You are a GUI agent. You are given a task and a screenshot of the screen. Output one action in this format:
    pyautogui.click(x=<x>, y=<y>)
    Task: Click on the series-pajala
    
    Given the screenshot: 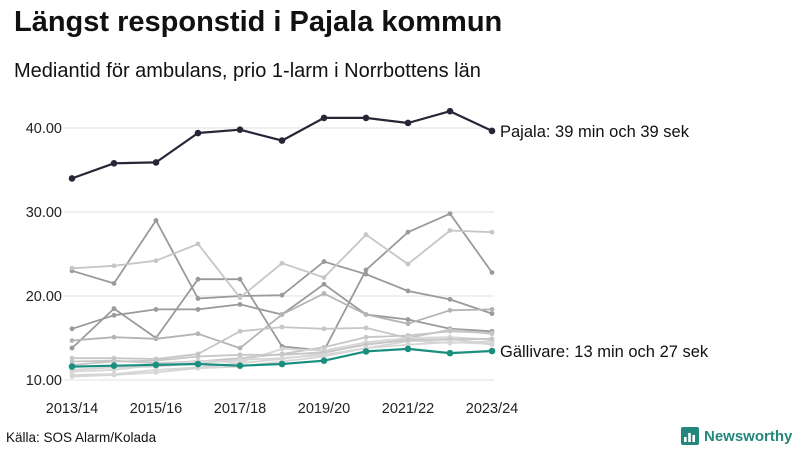 What is the action you would take?
    pyautogui.click(x=282, y=144)
    